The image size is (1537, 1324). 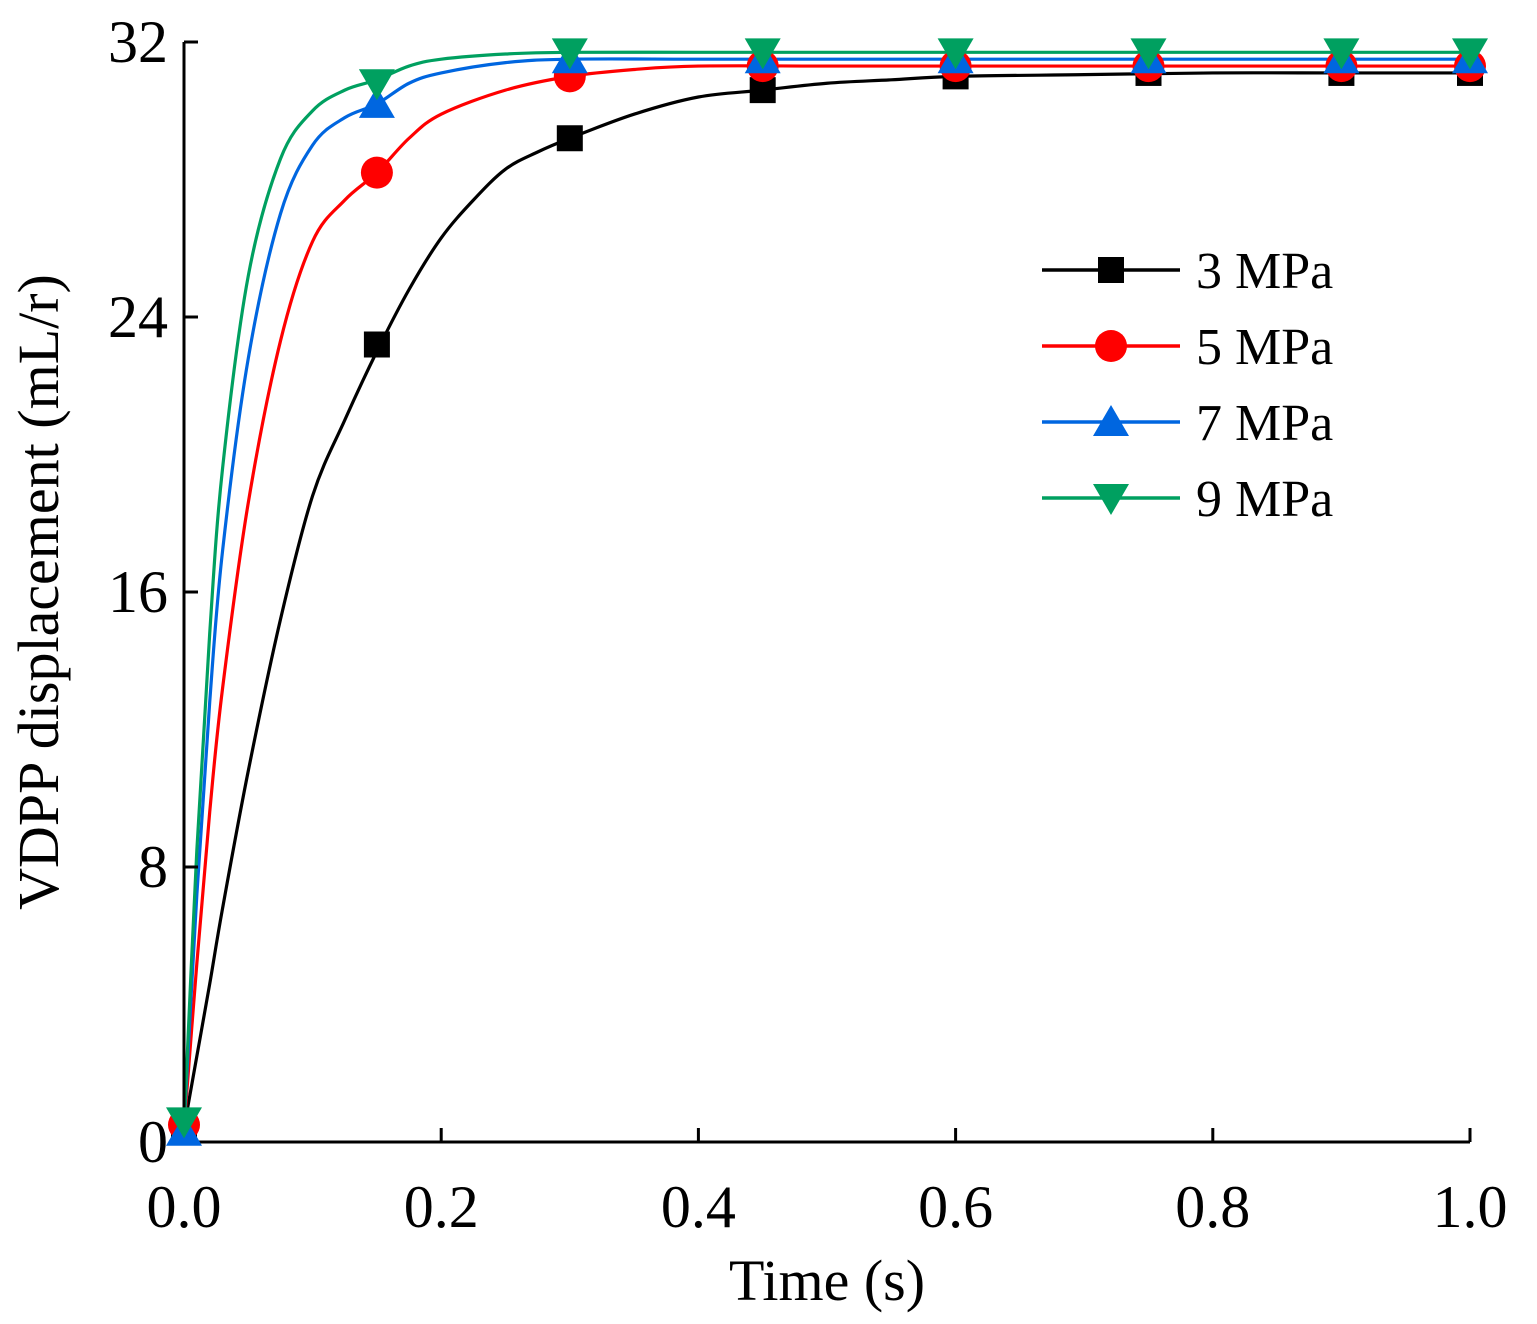 What do you see at coordinates (955, 1207) in the screenshot?
I see `x-tick-label: 0.6` at bounding box center [955, 1207].